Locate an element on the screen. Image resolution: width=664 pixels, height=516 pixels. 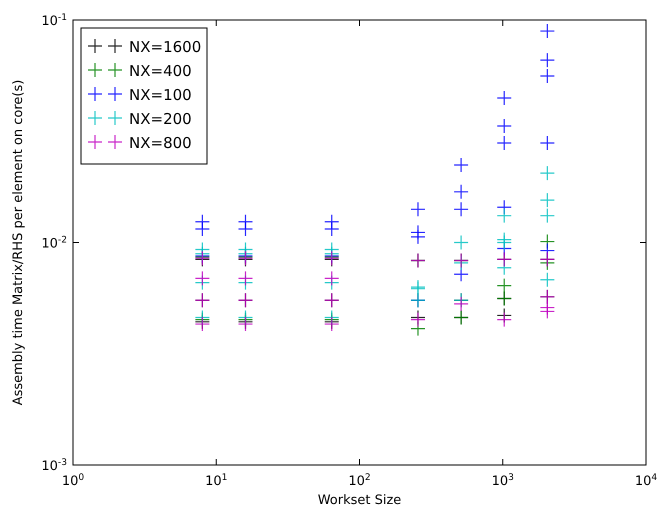
y-tick-label: 10$^{-3}$ is located at coordinates (54, 466).